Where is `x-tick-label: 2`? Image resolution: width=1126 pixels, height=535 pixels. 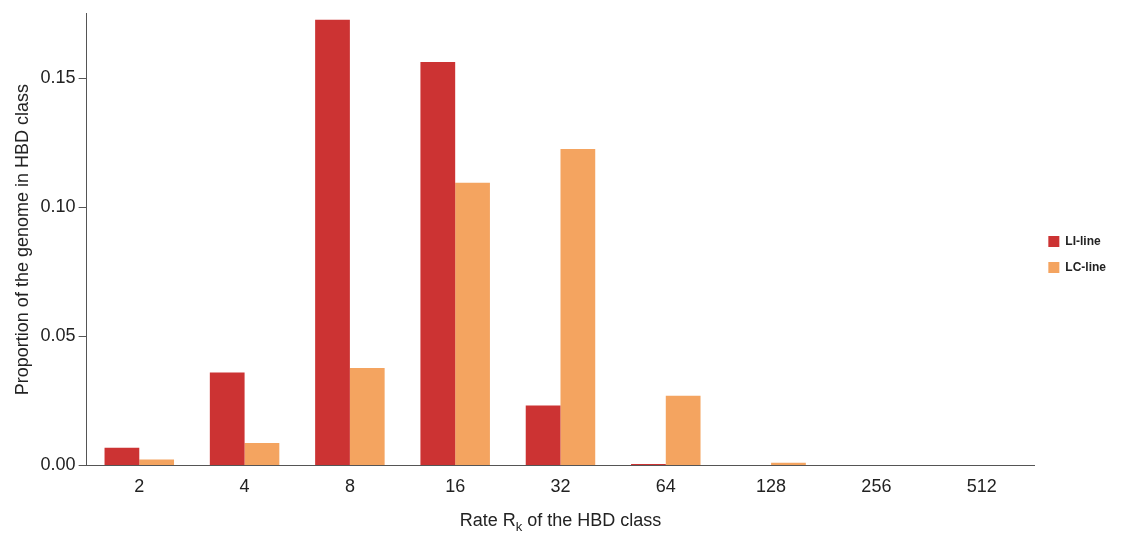 x-tick-label: 2 is located at coordinates (139, 486).